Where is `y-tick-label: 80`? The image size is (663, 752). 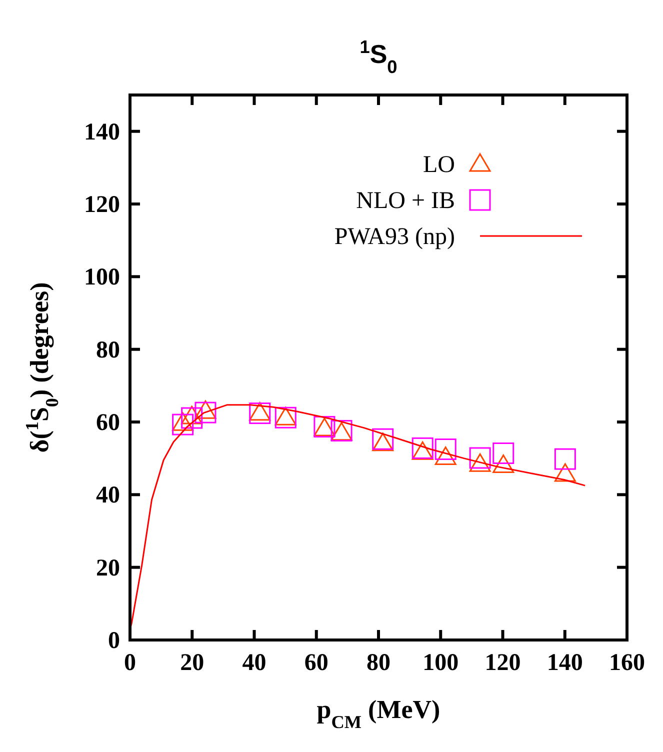 y-tick-label: 80 is located at coordinates (108, 350).